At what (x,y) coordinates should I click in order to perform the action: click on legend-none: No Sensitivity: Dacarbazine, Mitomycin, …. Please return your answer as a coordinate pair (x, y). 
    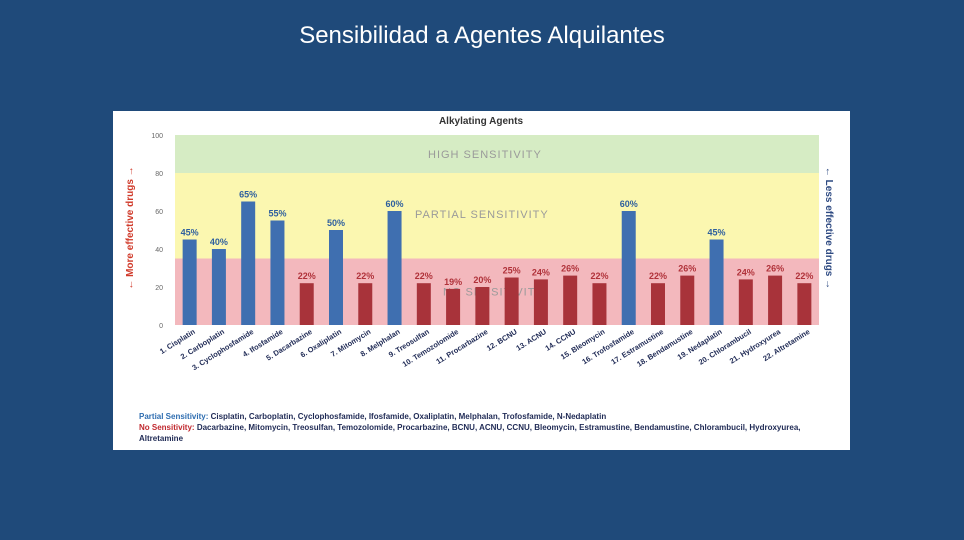
    Looking at the image, I should click on (489, 433).